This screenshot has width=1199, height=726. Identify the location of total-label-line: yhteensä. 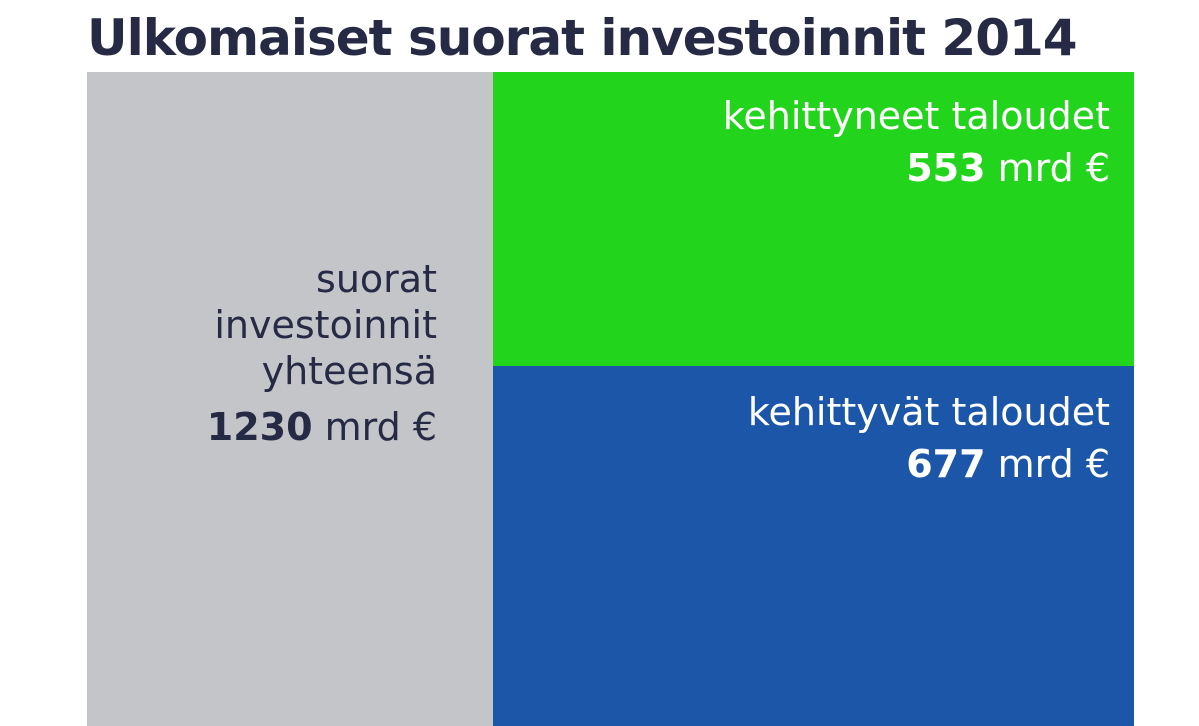
(349, 371).